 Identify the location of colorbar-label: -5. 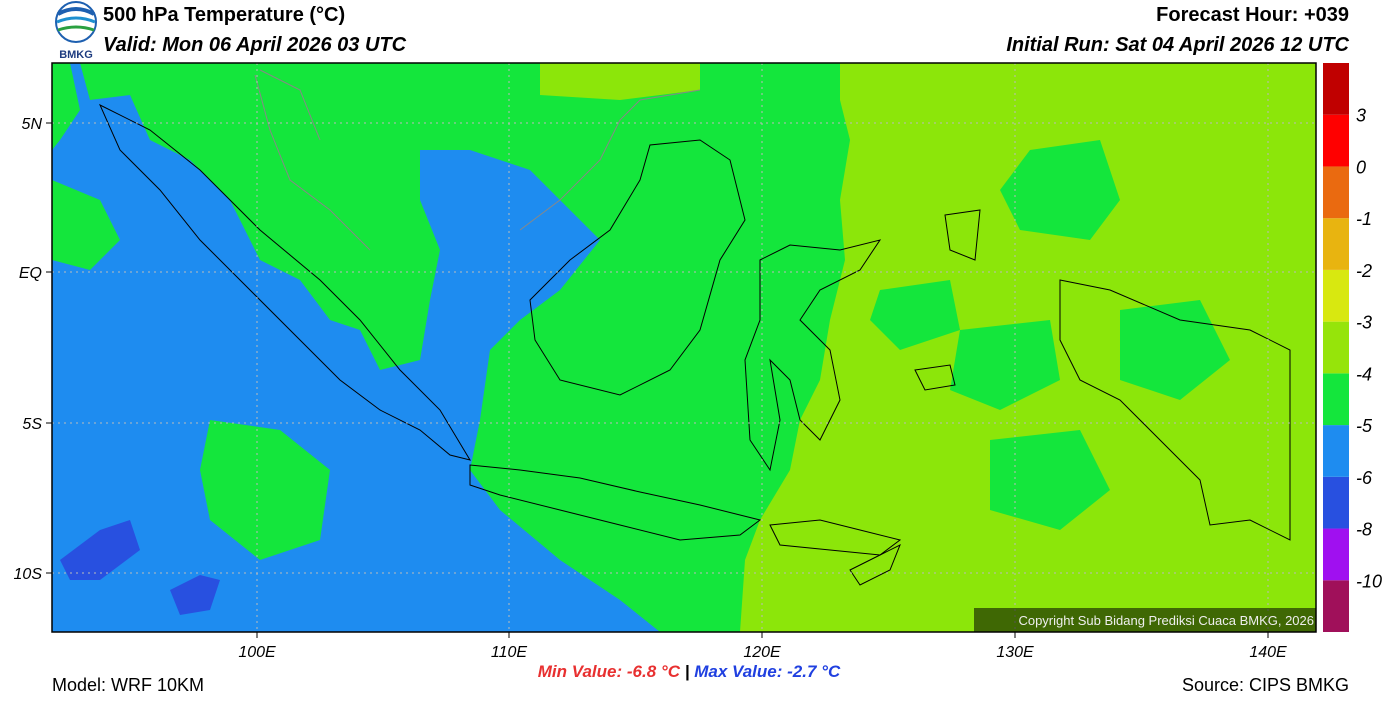
(1364, 426).